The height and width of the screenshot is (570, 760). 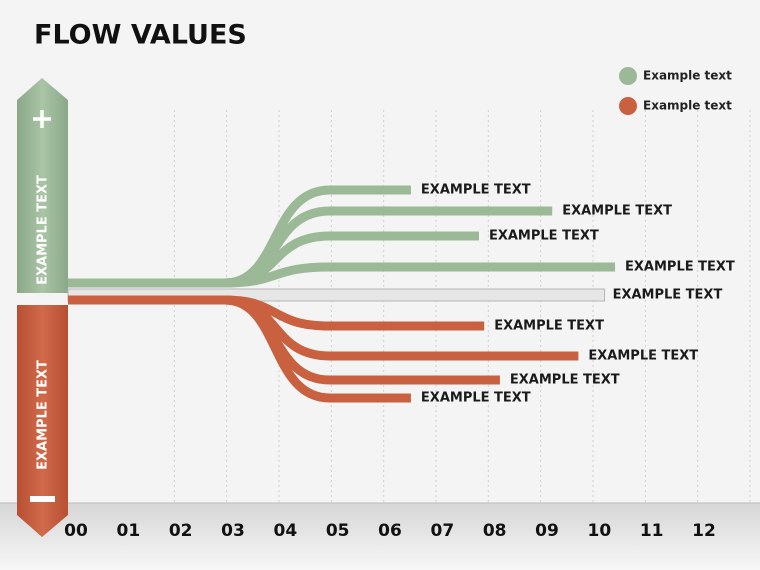 I want to click on axis-band, so click(x=380, y=536).